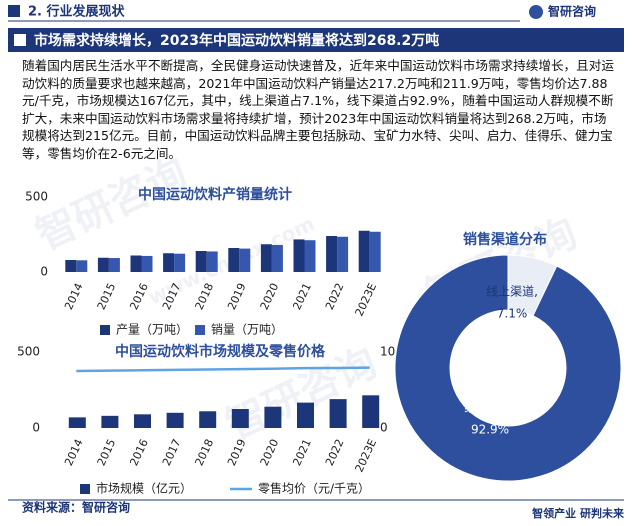 This screenshot has width=632, height=526. Describe the element at coordinates (505, 239) in the screenshot. I see `chart-title: 销售渠道分布` at that location.